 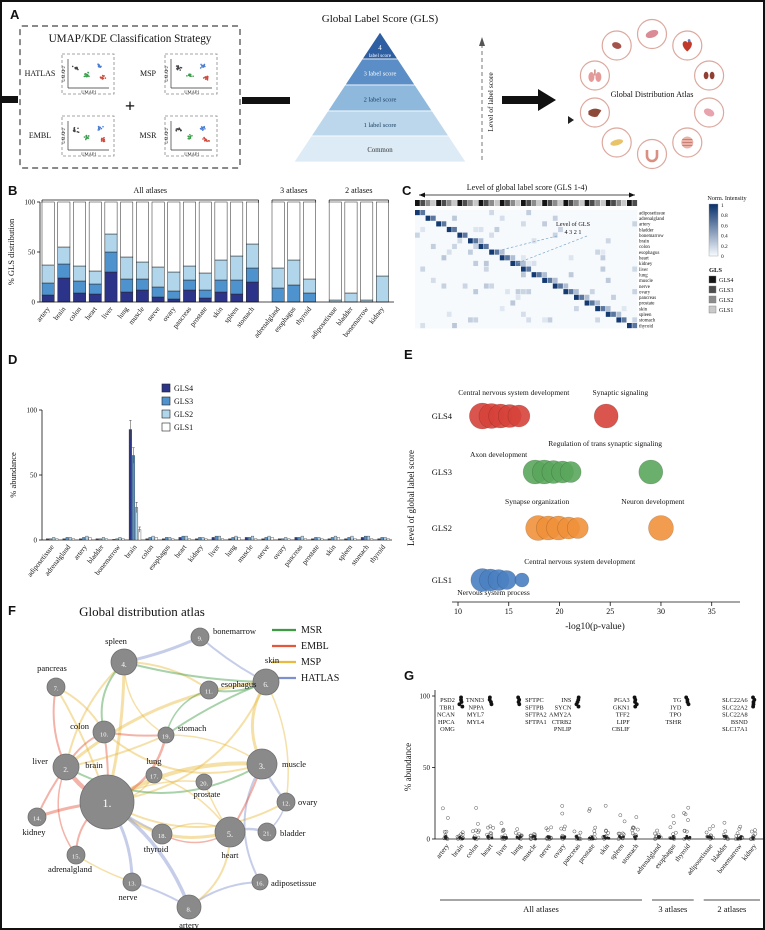 I want to click on bubble-gls3, so click(x=570, y=472).